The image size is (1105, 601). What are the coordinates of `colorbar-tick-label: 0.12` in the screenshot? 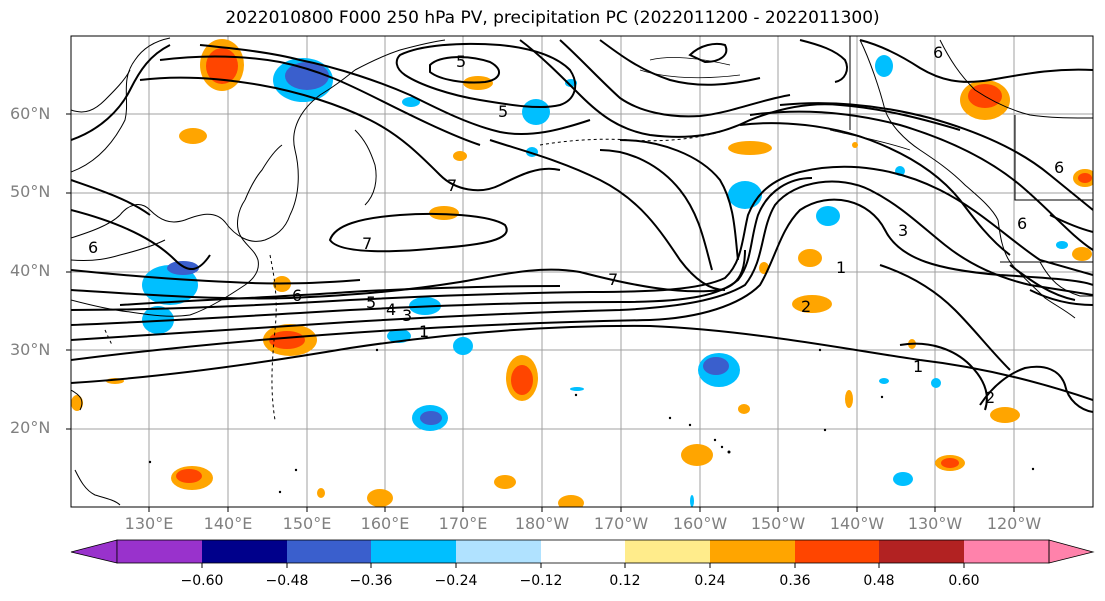 It's located at (625, 581).